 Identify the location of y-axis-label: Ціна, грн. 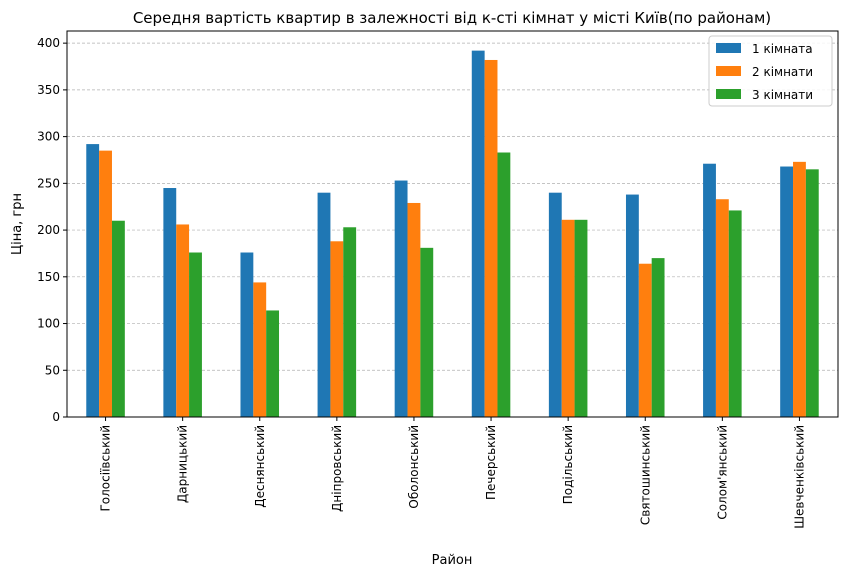
(17, 224).